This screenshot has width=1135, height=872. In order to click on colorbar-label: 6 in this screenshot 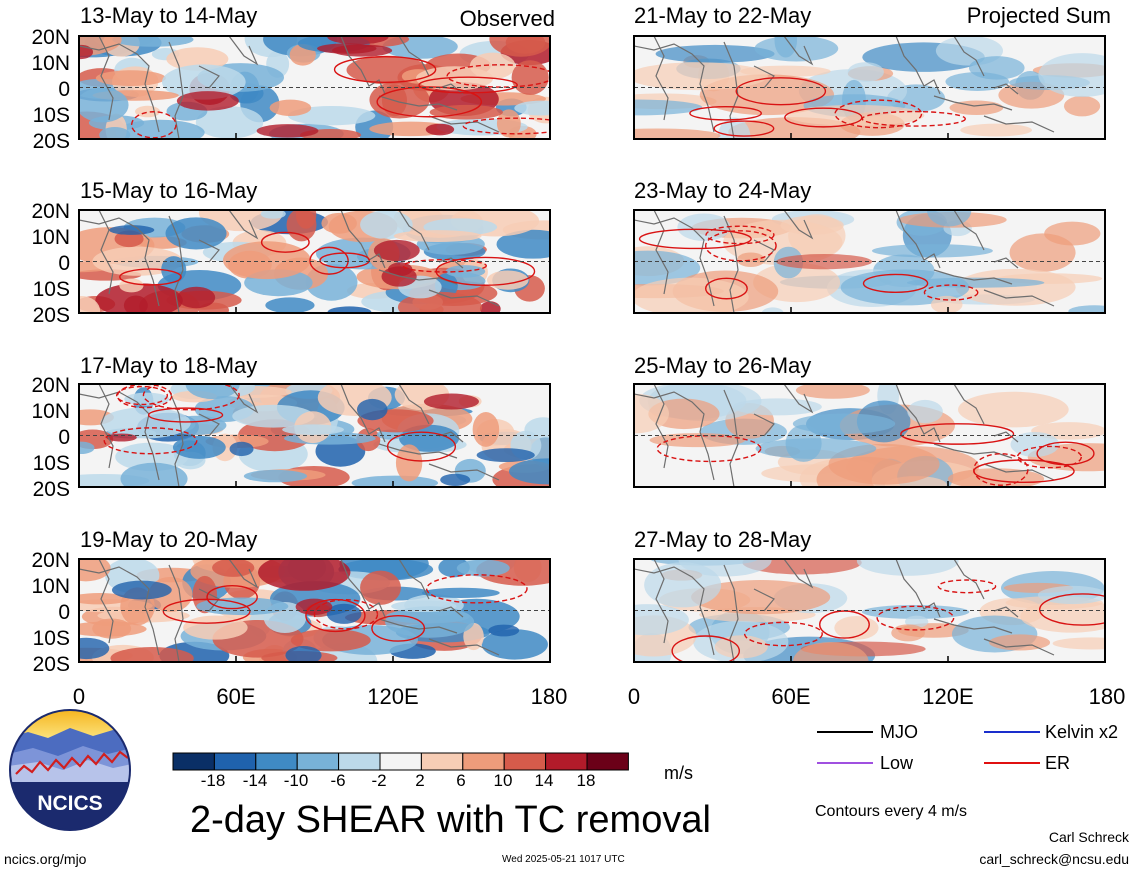, I will do `click(461, 780)`.